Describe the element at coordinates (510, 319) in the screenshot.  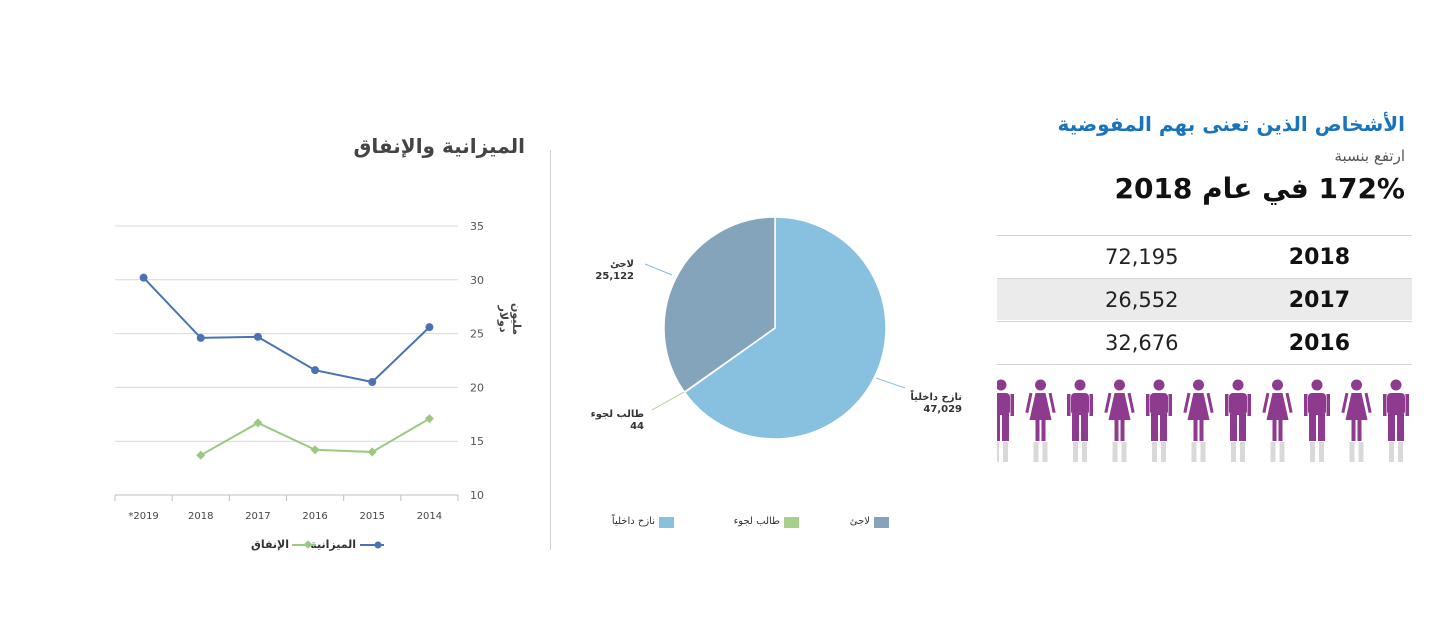
I see `y-axis-label: مليون دولار` at that location.